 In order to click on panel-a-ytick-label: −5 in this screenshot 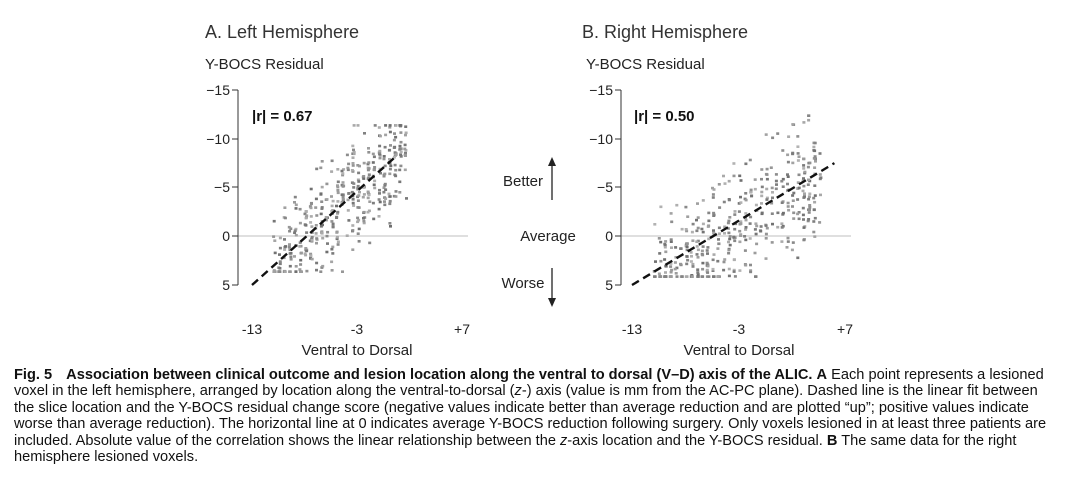, I will do `click(222, 187)`.